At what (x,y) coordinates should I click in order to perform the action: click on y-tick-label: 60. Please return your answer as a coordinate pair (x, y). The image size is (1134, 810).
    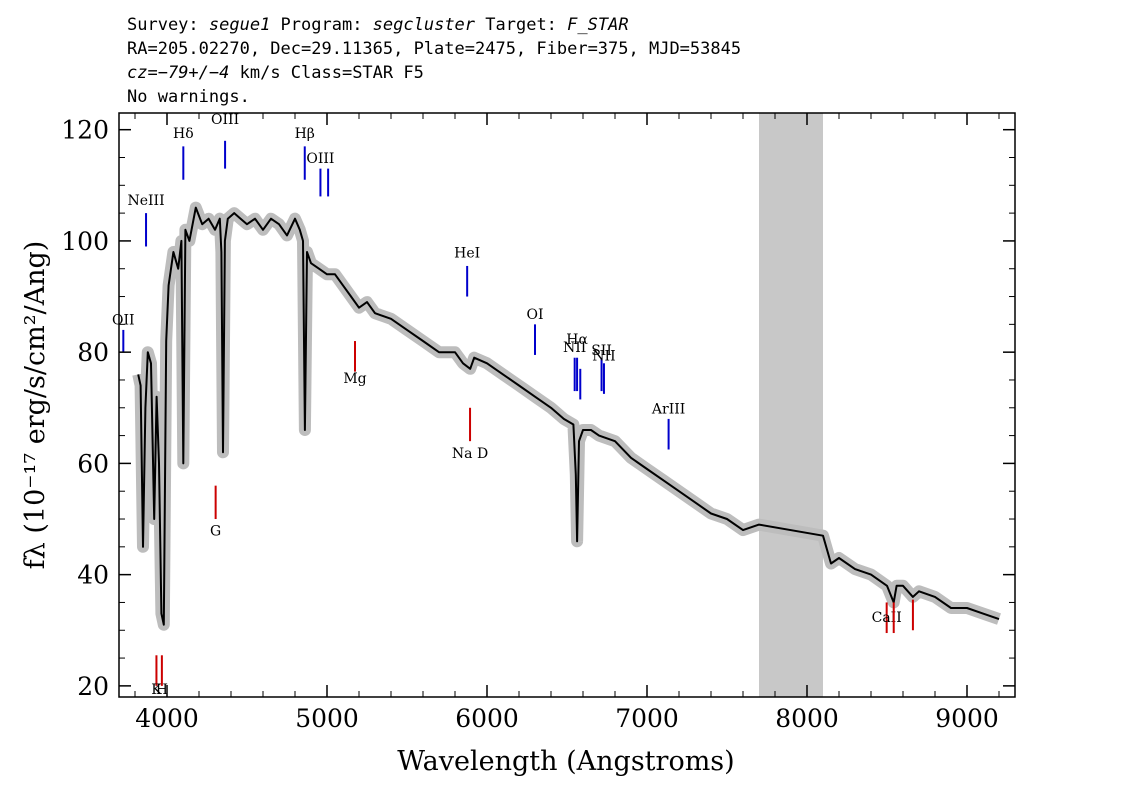
    Looking at the image, I should click on (93, 463).